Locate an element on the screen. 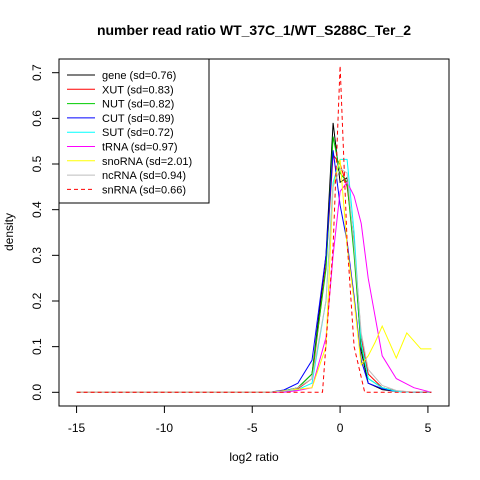 This screenshot has width=480, height=480. y-tick-label: 0.0 is located at coordinates (37, 392).